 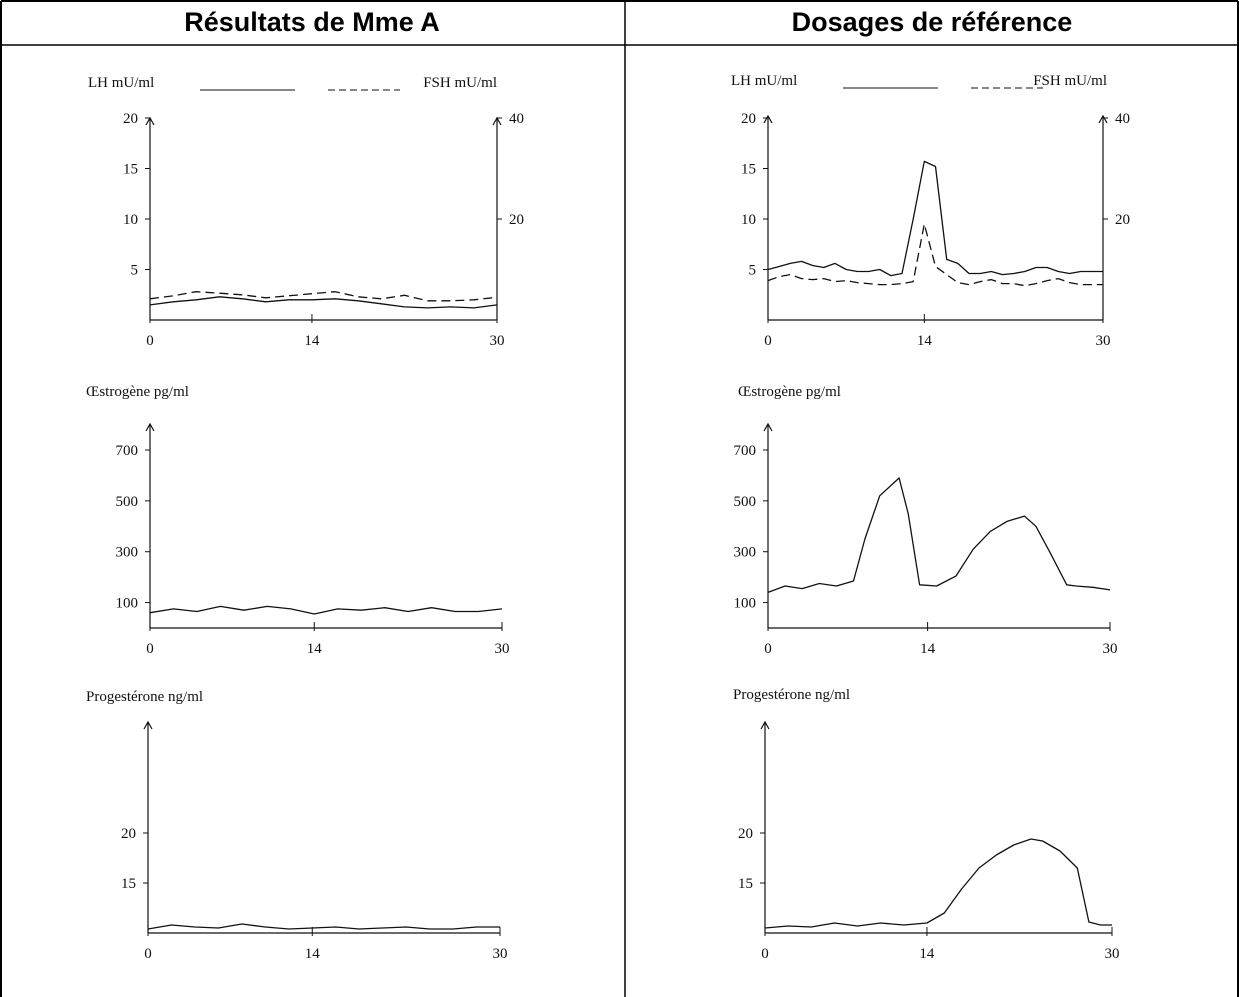 I want to click on chart-6: Progestérone ng/ml 15 20 0 14 30, so click(x=926, y=824).